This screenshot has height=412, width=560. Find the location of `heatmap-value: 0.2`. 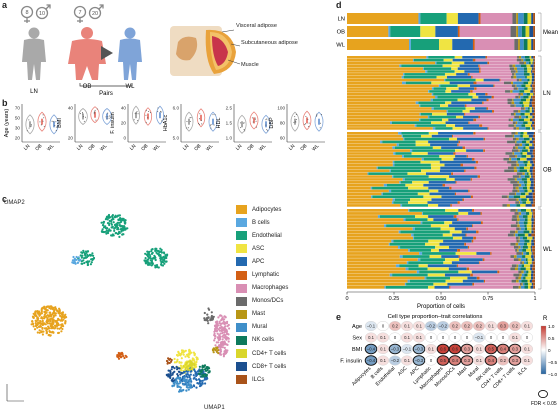

heatmap-value: 0.2 is located at coordinates (503, 360).